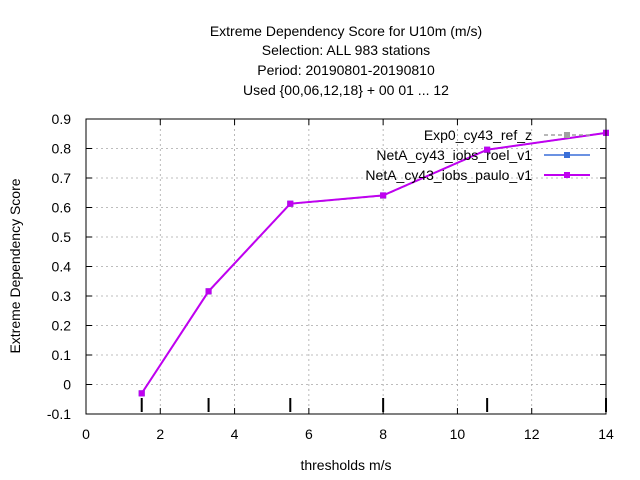 The height and width of the screenshot is (480, 640). I want to click on x-axis-label: thresholds m/s, so click(345, 465).